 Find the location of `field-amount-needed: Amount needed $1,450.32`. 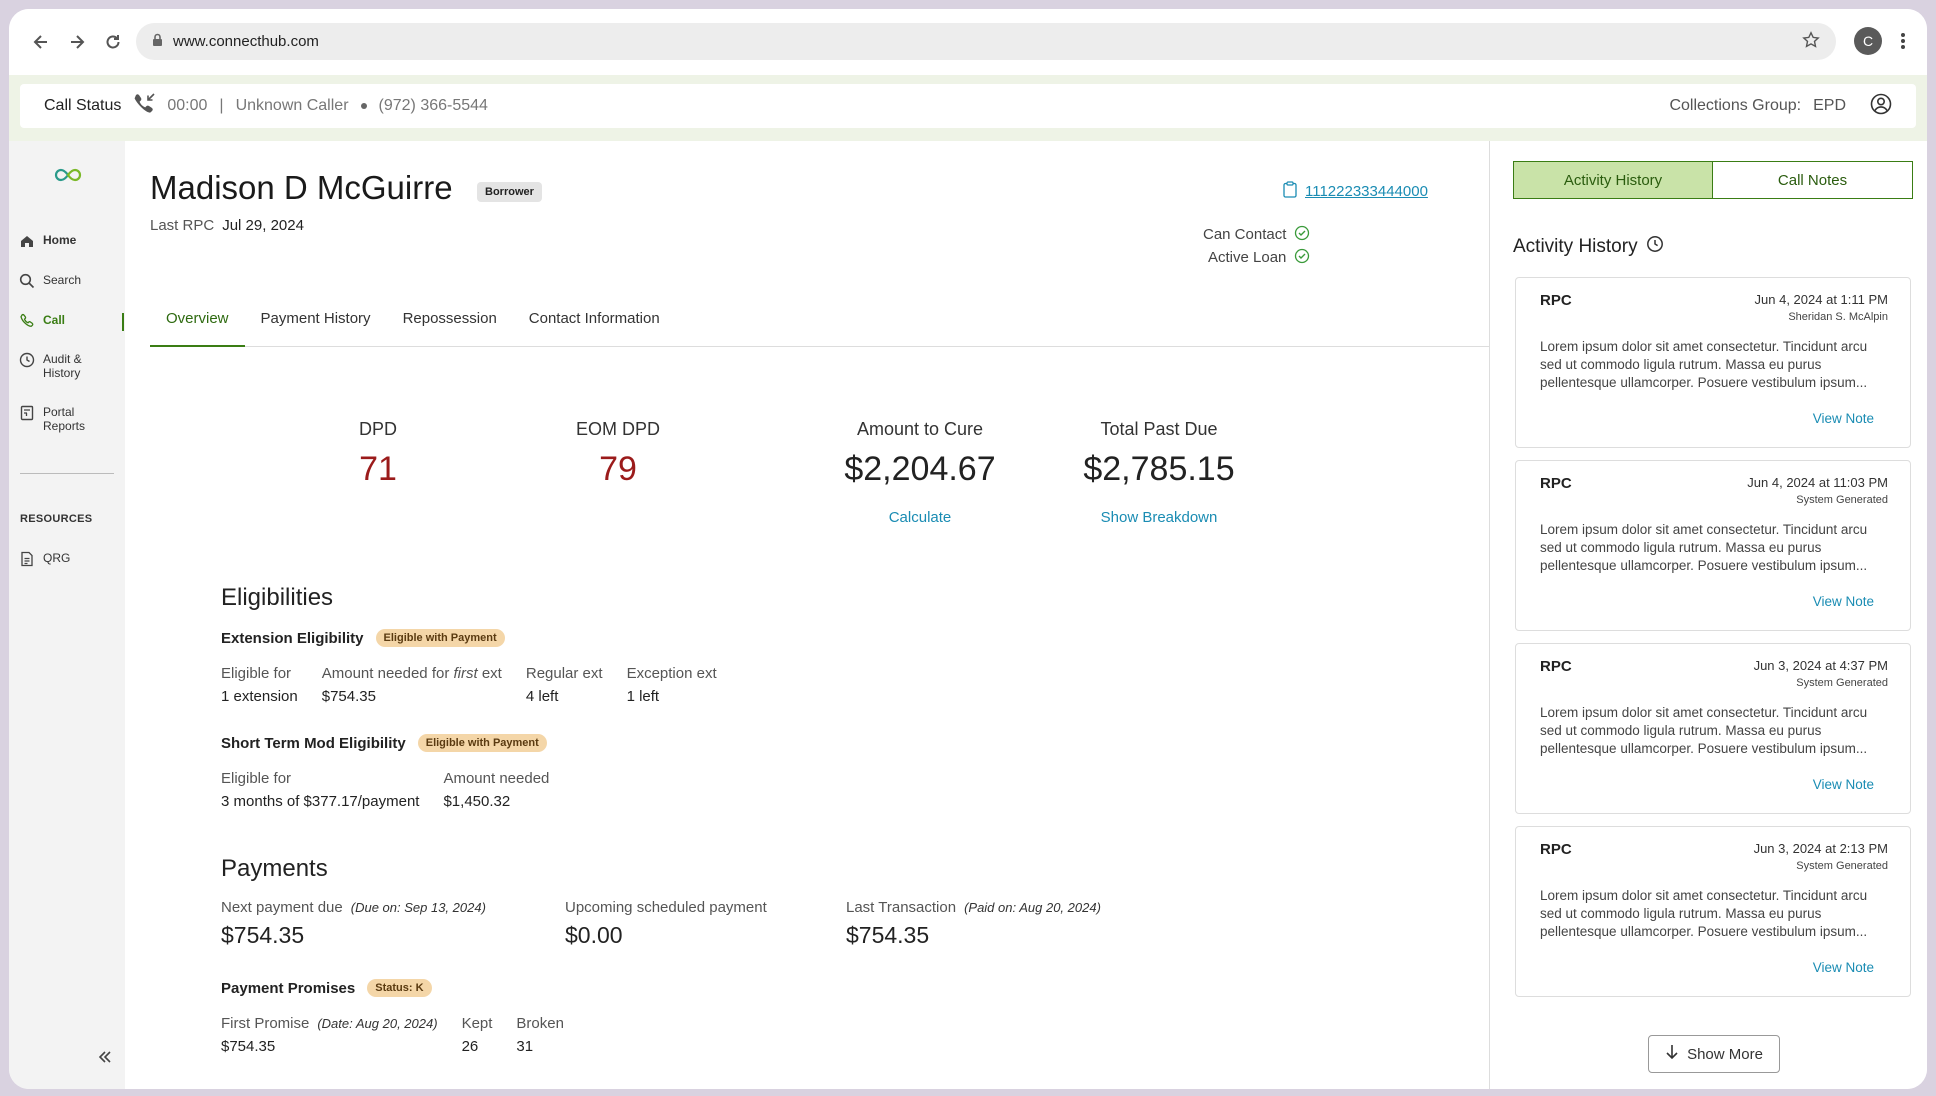

field-amount-needed: Amount needed $1,450.32 is located at coordinates (496, 790).